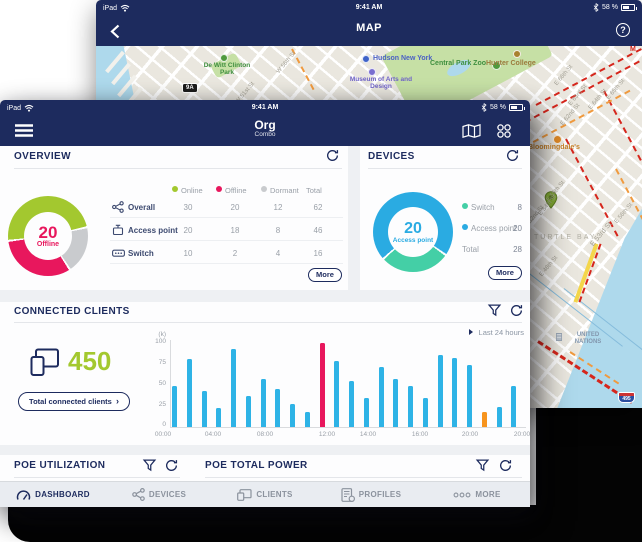 This screenshot has height=542, width=642. I want to click on y-tick: 25, so click(162, 404).